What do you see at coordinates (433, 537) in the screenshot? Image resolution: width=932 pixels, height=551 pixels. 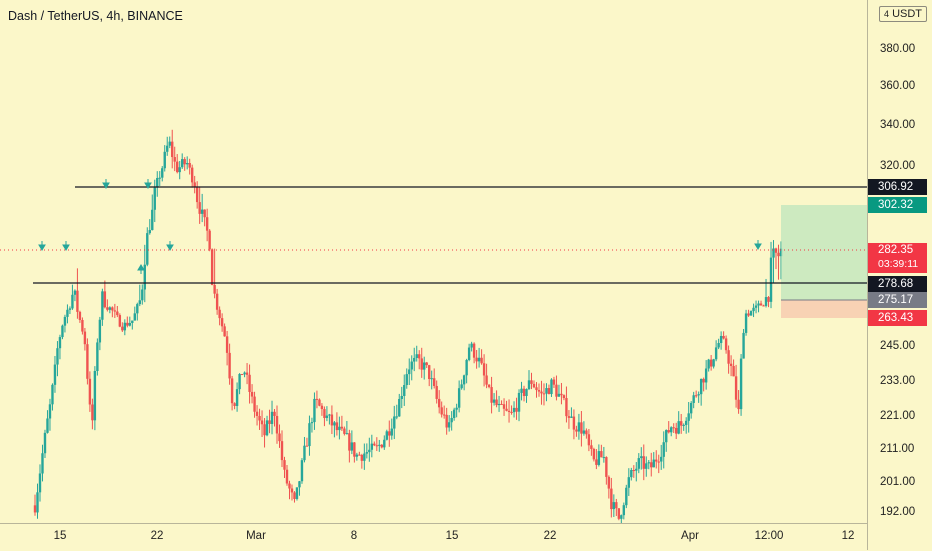 I see `time-axis: 15 22 Mar 8 15 22 Apr 12:00 12` at bounding box center [433, 537].